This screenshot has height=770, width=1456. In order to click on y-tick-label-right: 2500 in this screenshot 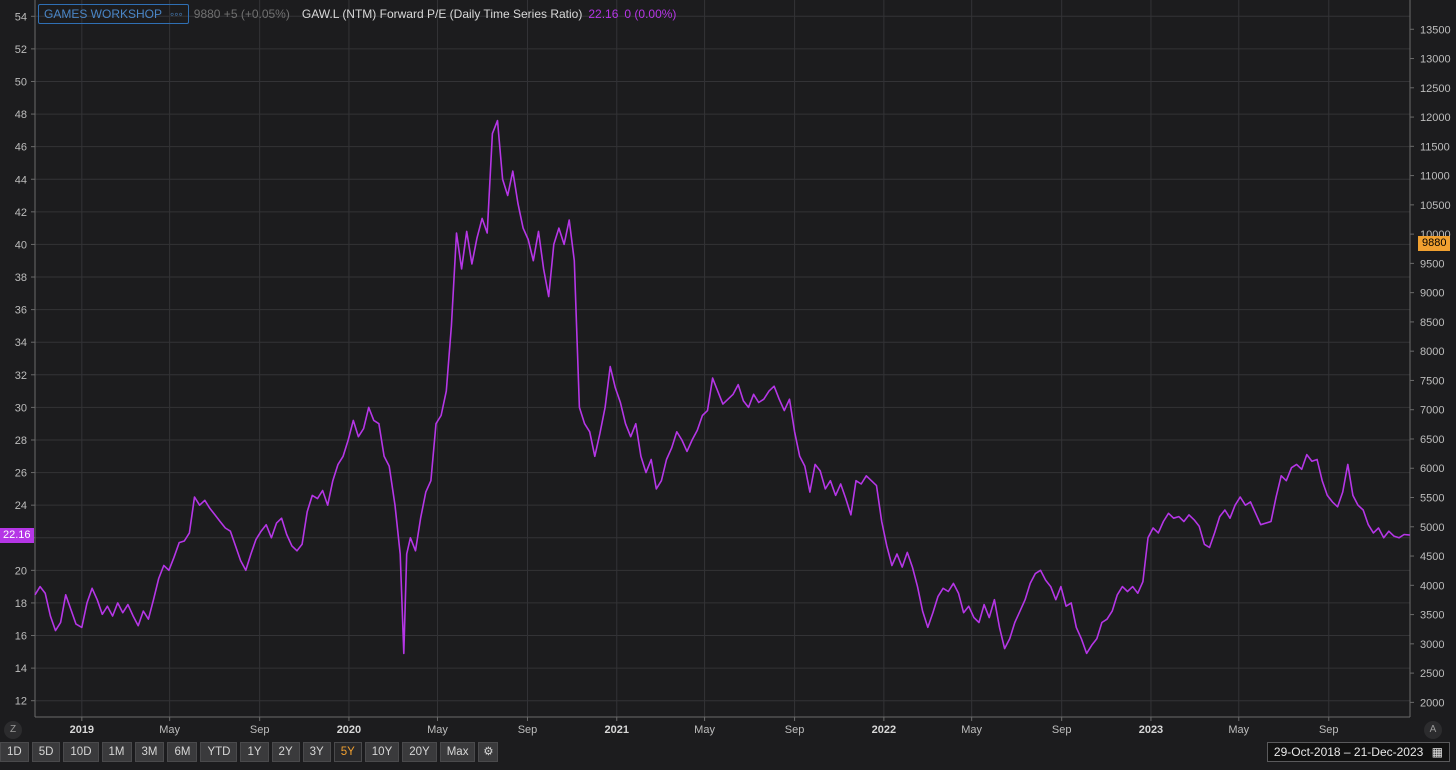, I will do `click(1432, 674)`.